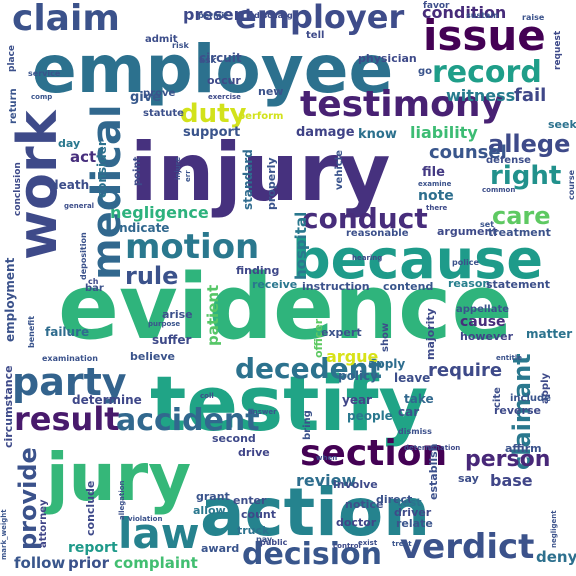 The width and height of the screenshot is (576, 576). I want to click on word-file: file, so click(433, 172).